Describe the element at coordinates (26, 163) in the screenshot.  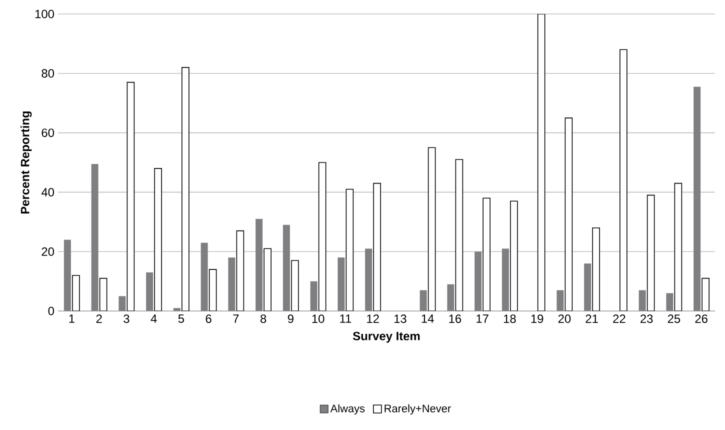
I see `y-axis-title: Percent Reporting` at that location.